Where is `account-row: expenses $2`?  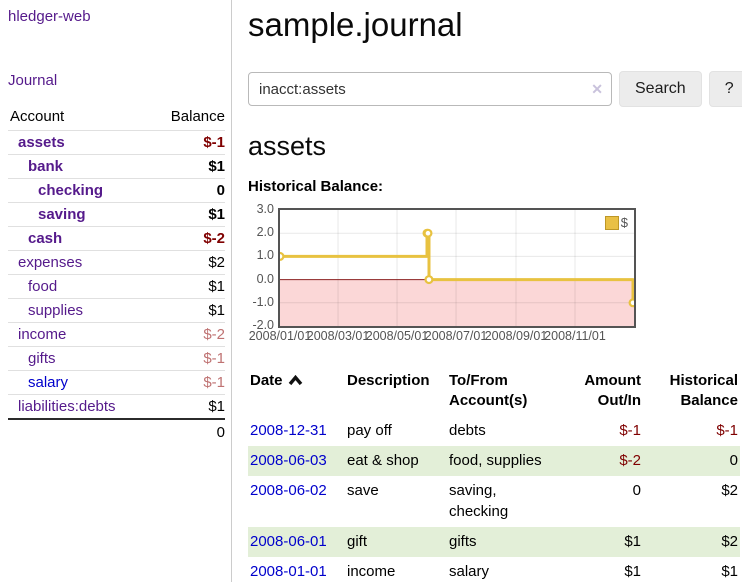 account-row: expenses $2 is located at coordinates (116, 263).